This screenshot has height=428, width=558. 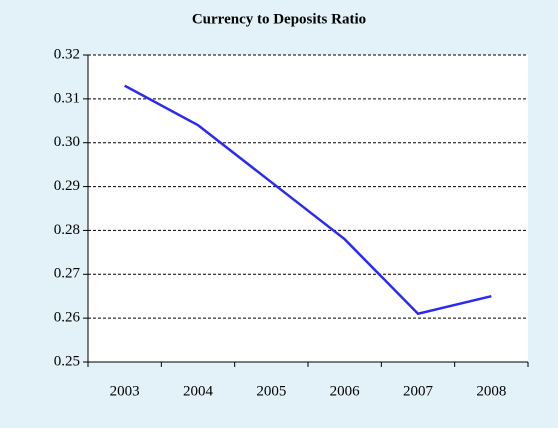 What do you see at coordinates (67, 318) in the screenshot?
I see `y-tick-label: 0.26` at bounding box center [67, 318].